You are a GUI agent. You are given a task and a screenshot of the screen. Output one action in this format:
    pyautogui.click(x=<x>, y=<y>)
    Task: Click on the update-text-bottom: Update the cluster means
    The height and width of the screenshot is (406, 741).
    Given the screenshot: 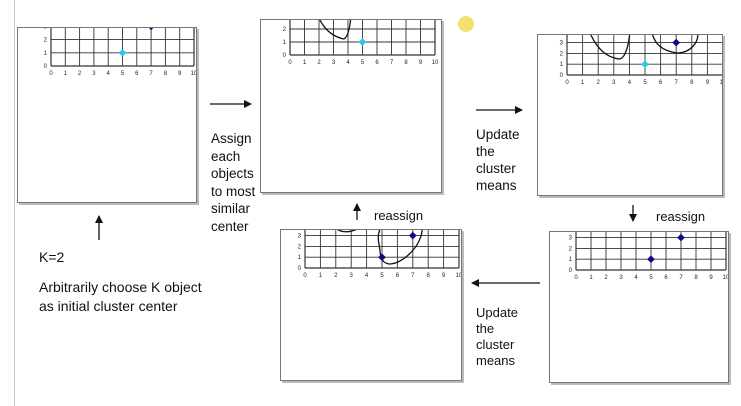 What is the action you would take?
    pyautogui.click(x=504, y=337)
    